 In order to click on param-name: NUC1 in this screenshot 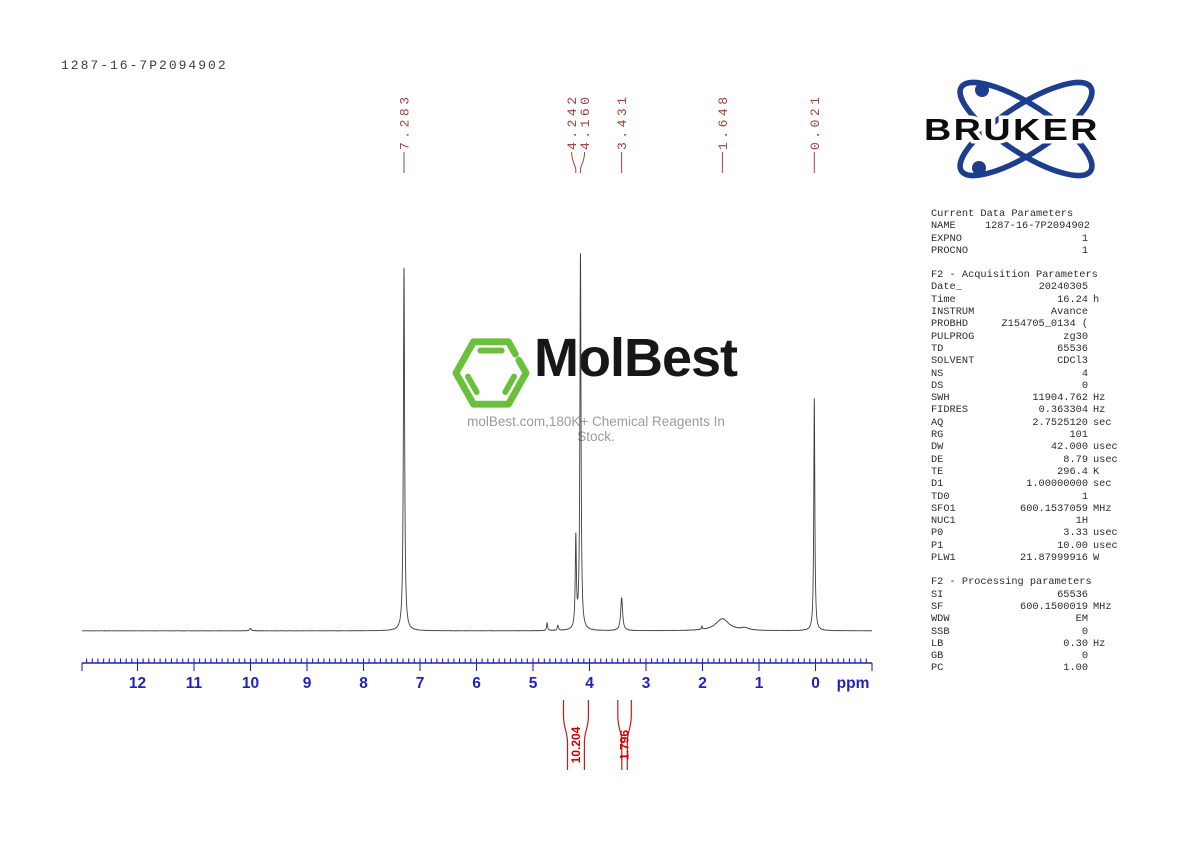, I will do `click(943, 521)`.